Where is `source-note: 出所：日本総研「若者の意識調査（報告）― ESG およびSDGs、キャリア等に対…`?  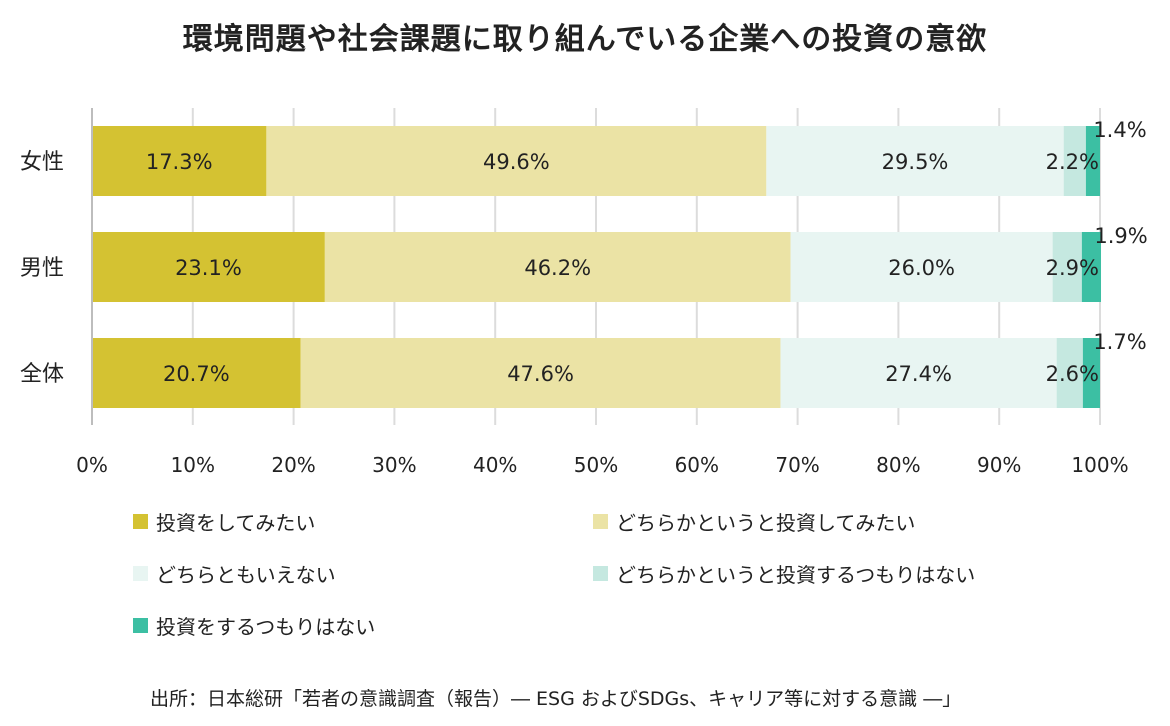
source-note: 出所：日本総研「若者の意識調査（報告）― ESG およびSDGs、キャリア等に対… is located at coordinates (556, 699).